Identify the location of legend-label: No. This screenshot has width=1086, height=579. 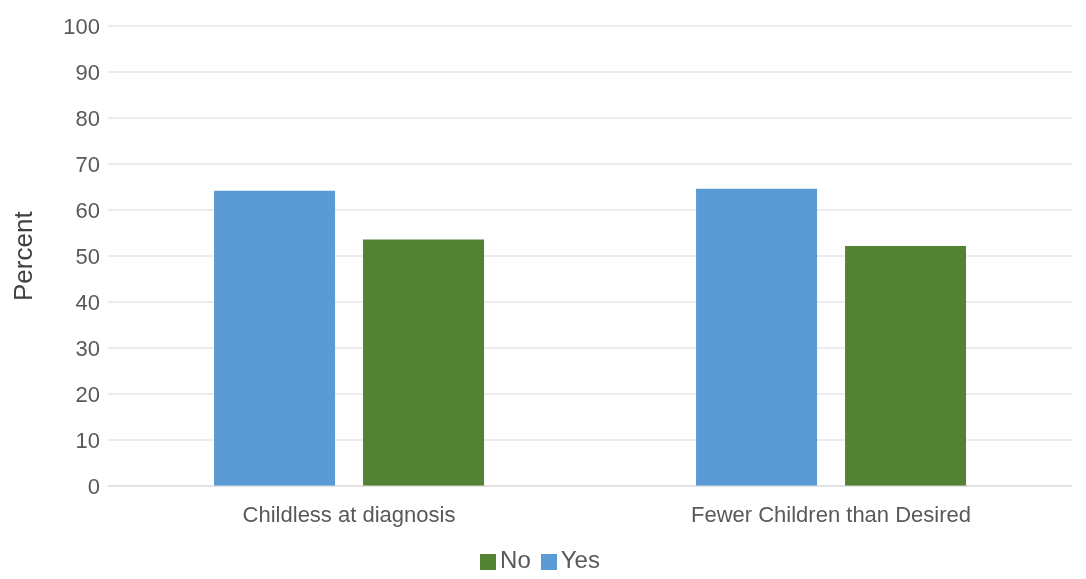
(515, 559).